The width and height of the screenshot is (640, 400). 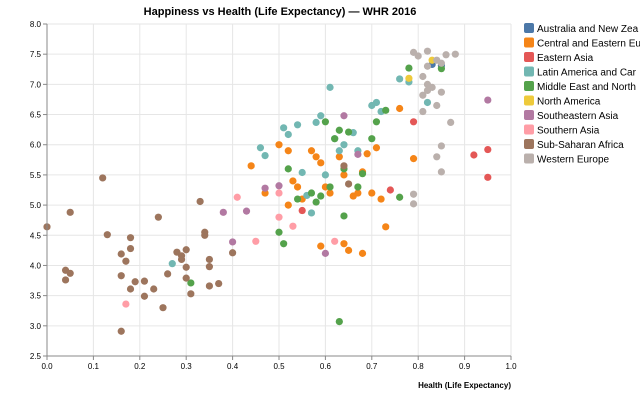 What do you see at coordinates (580, 145) in the screenshot?
I see `legend-label: Sub-Saharan Africa` at bounding box center [580, 145].